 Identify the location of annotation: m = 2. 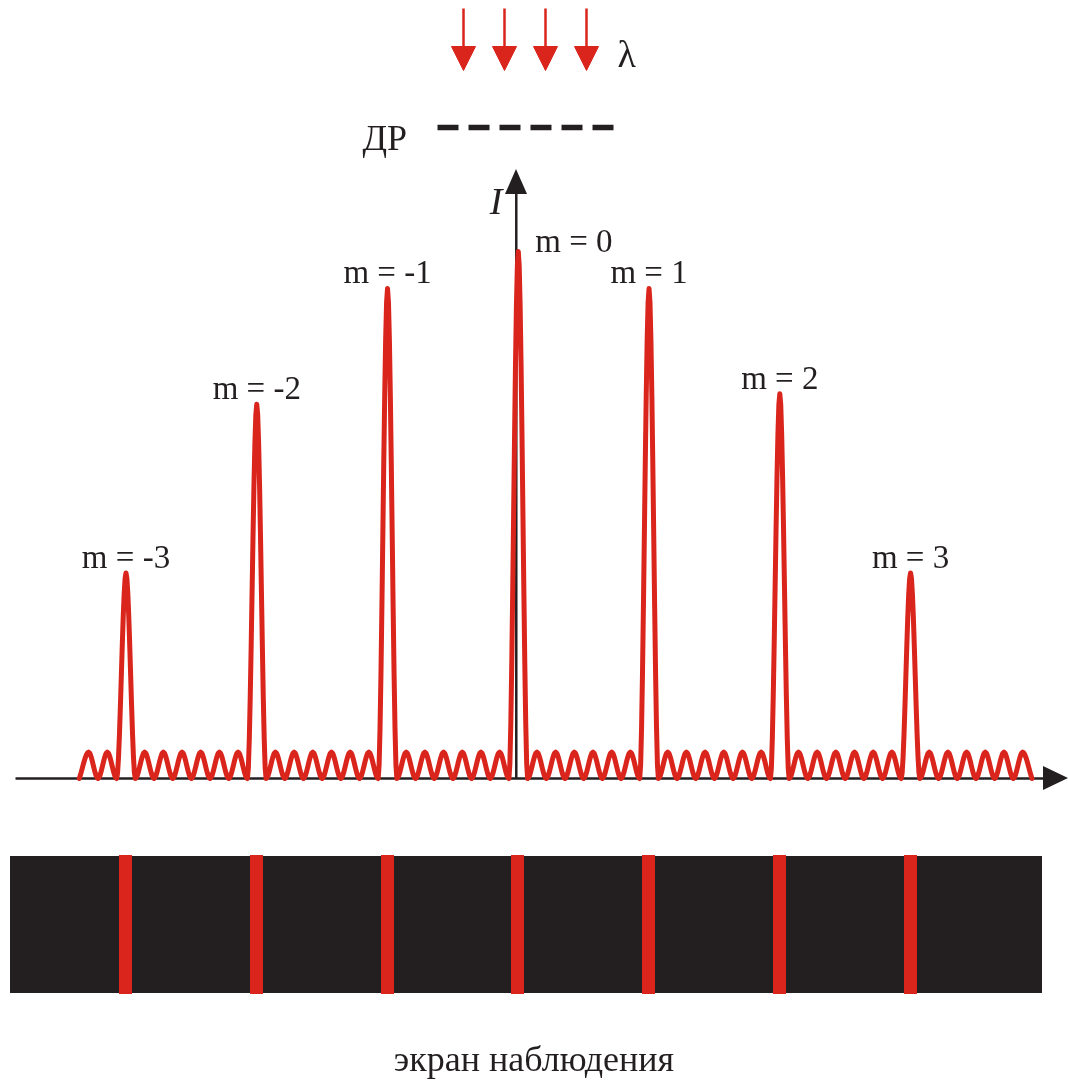
(780, 377).